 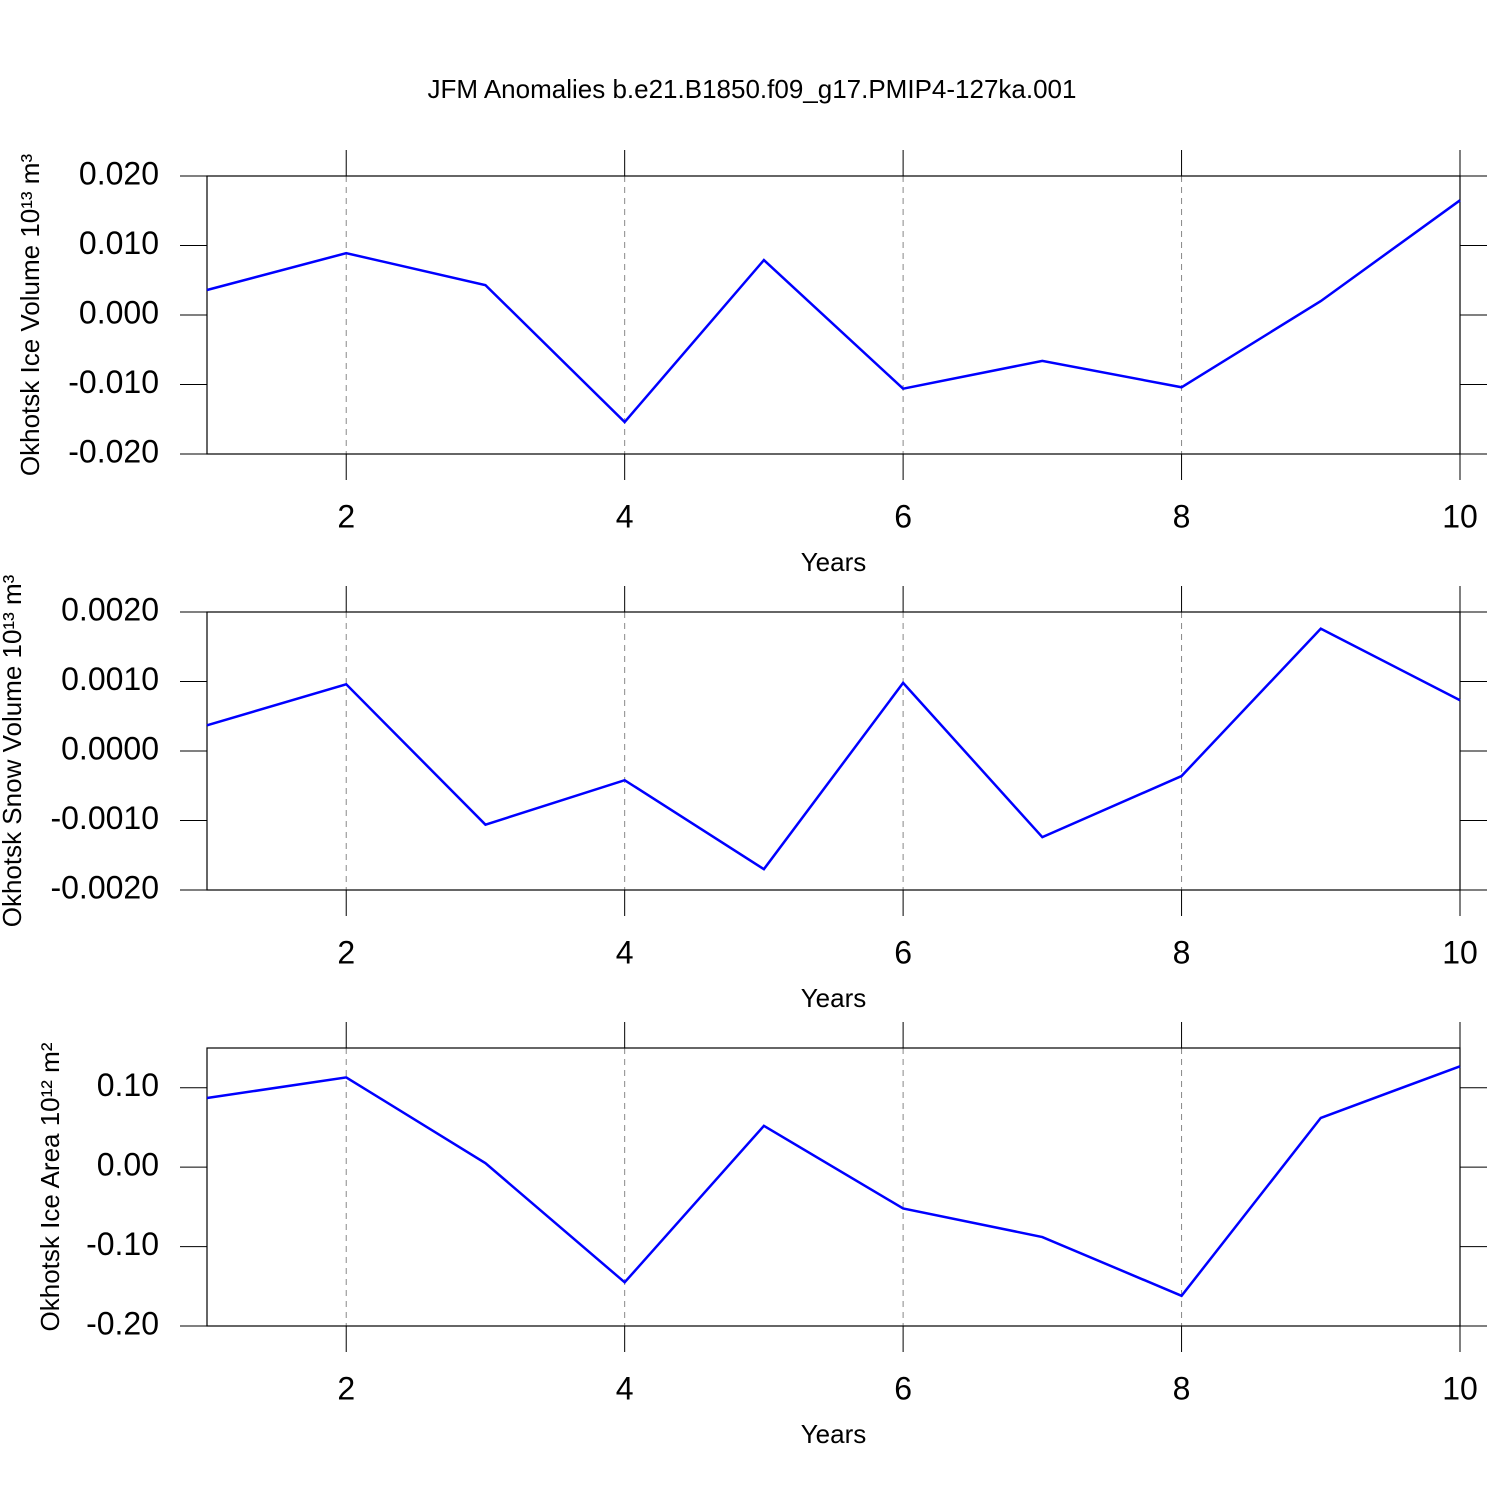 I want to click on y-axis-label: Okhotsk Ice Area 10¹² m², so click(x=50, y=1186).